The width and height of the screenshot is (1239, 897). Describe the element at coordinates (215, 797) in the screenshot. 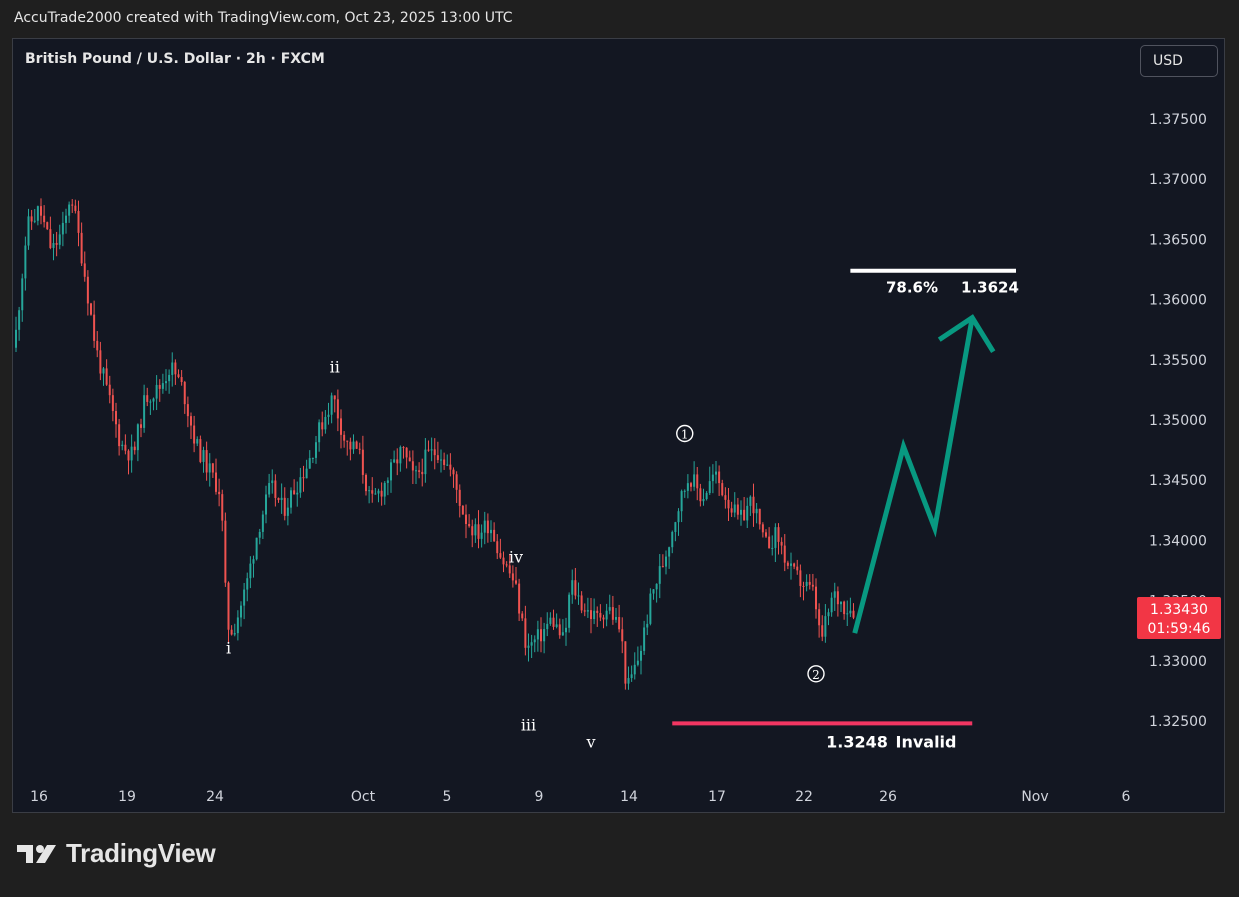

I see `x-tick-label: 24` at that location.